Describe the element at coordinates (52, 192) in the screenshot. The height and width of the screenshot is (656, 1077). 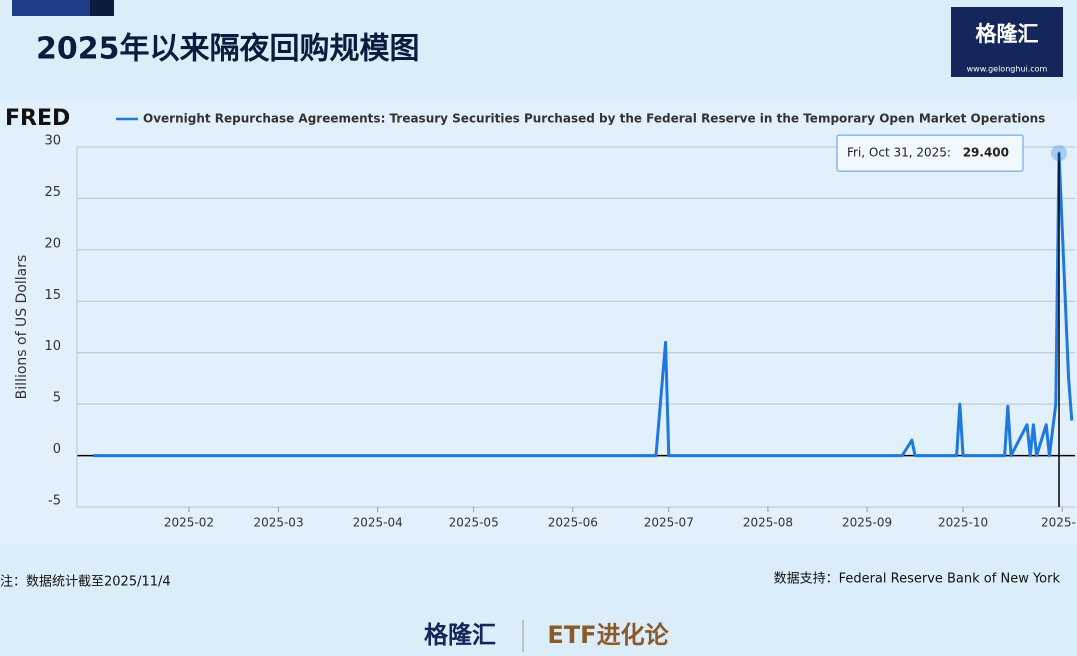
I see `y-tick-label: 25` at that location.